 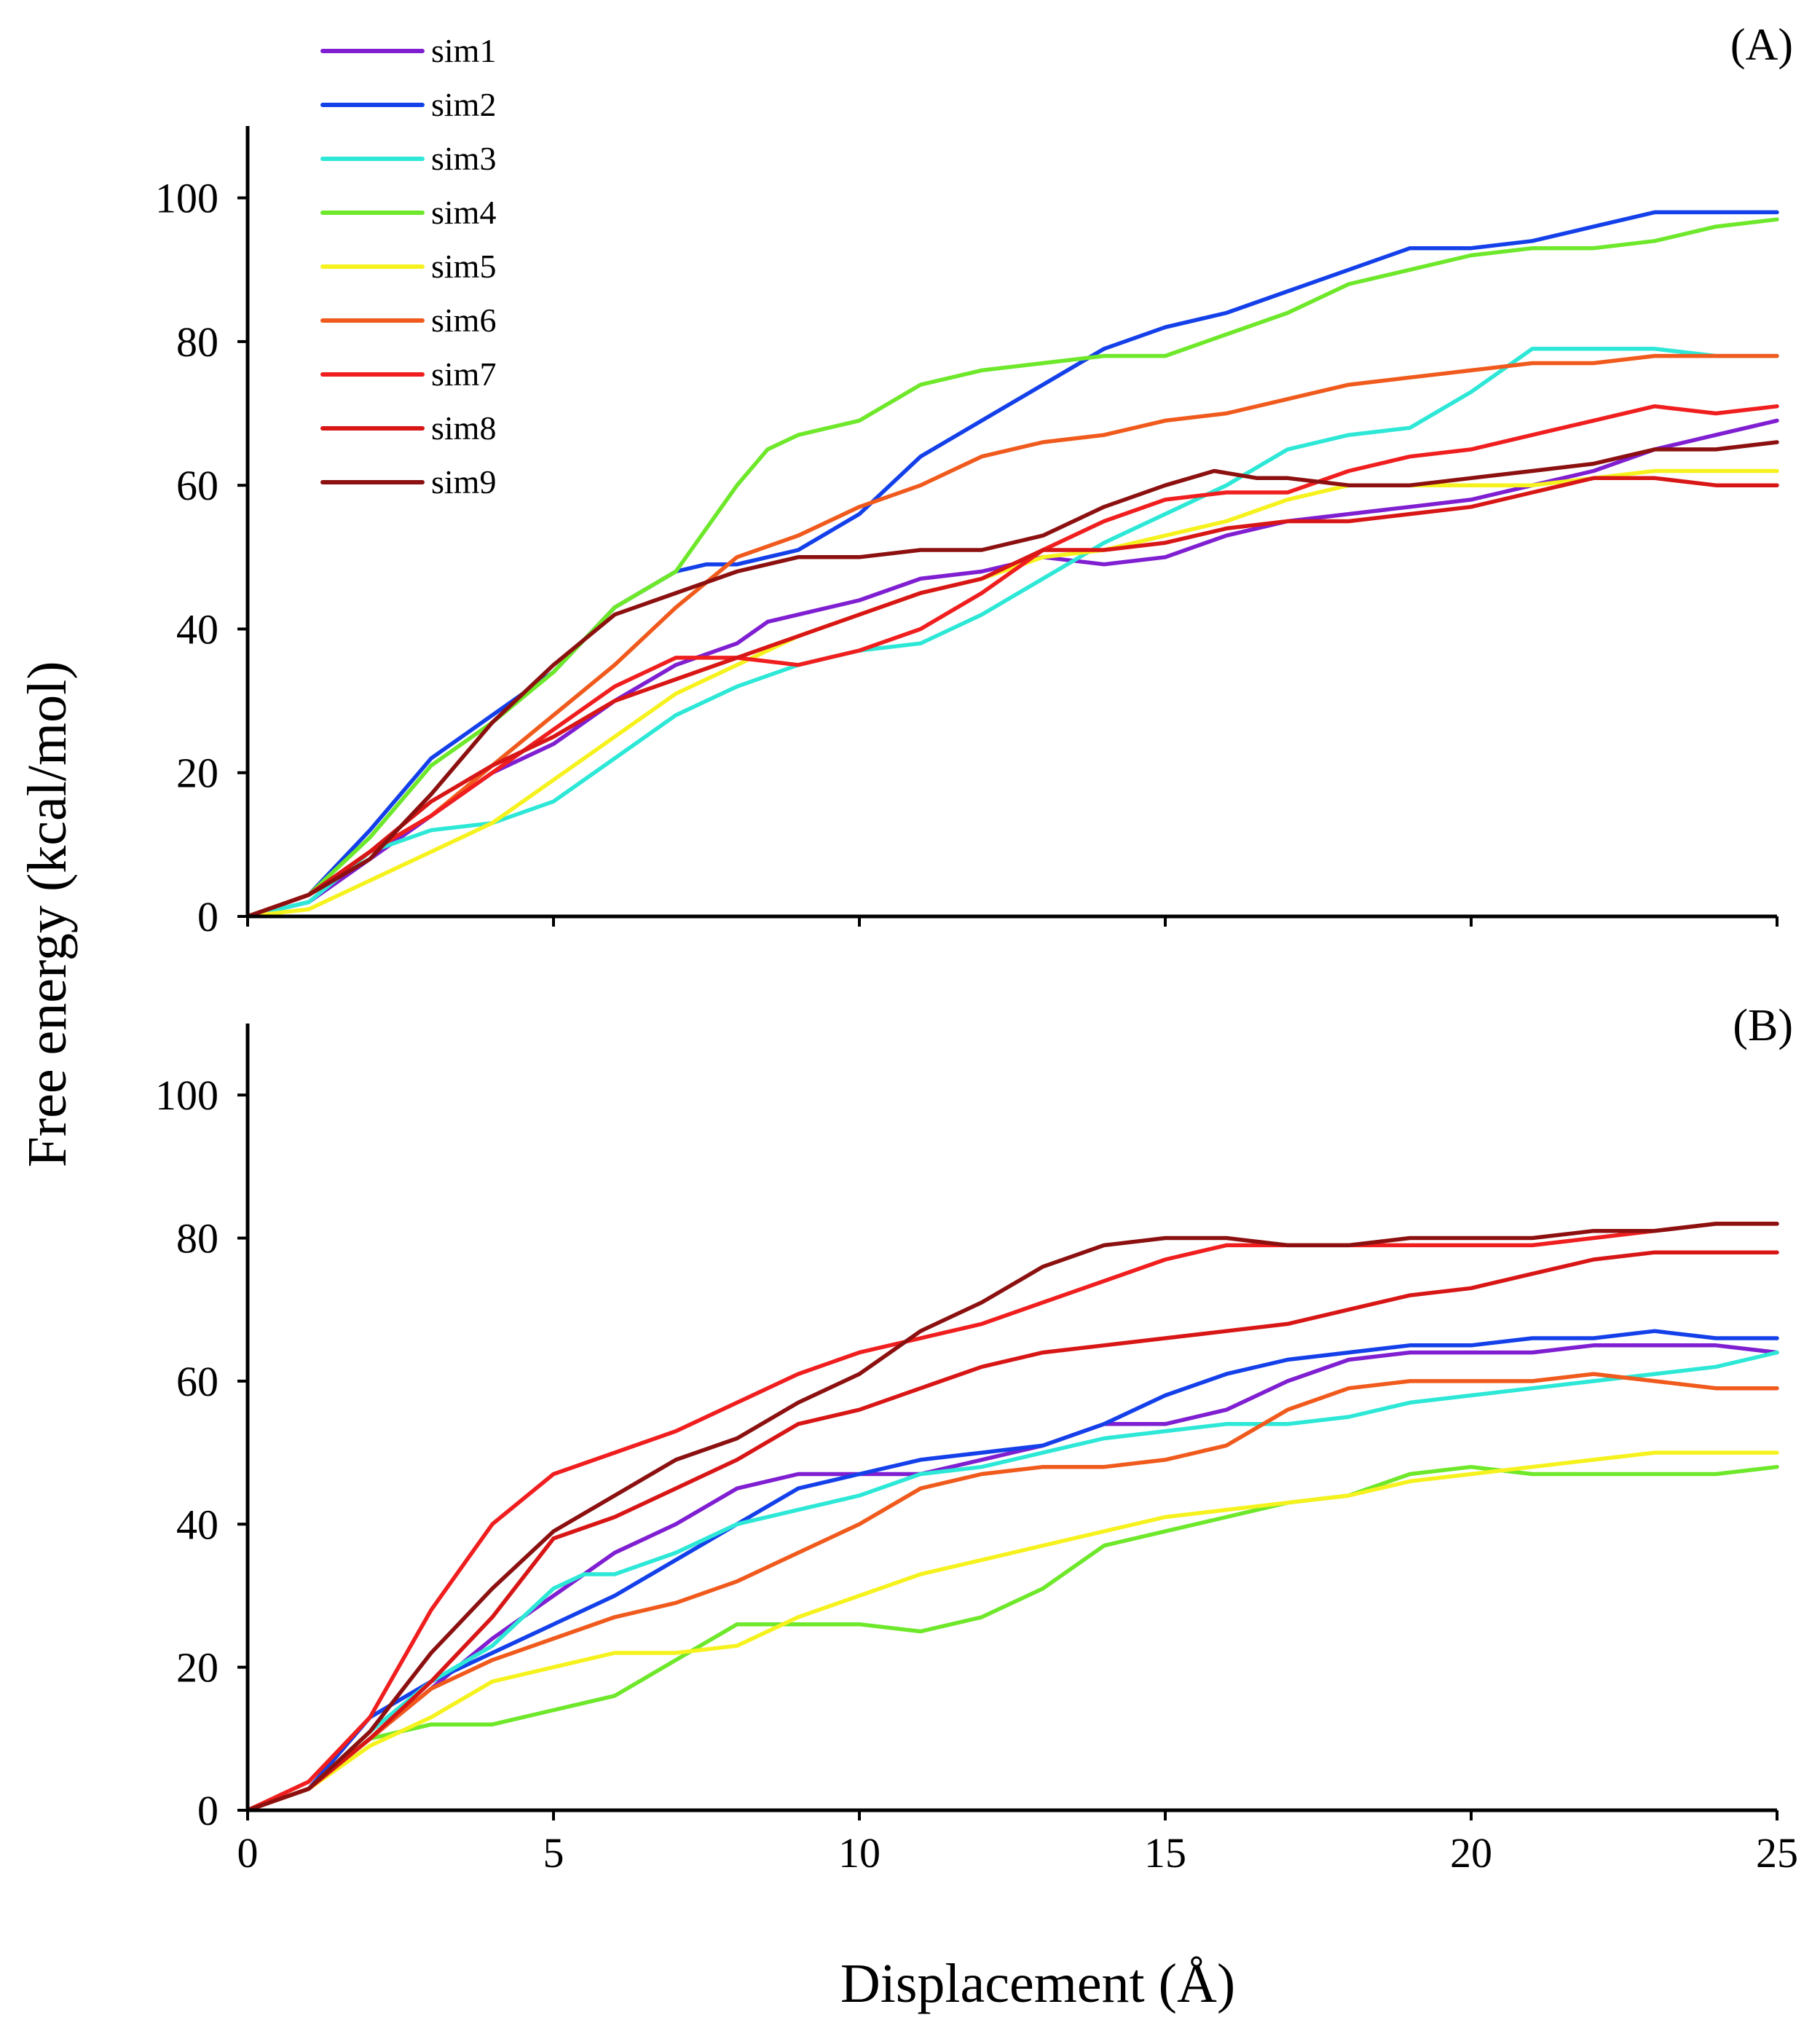 I want to click on x-tick-label: 20, so click(x=1471, y=1853).